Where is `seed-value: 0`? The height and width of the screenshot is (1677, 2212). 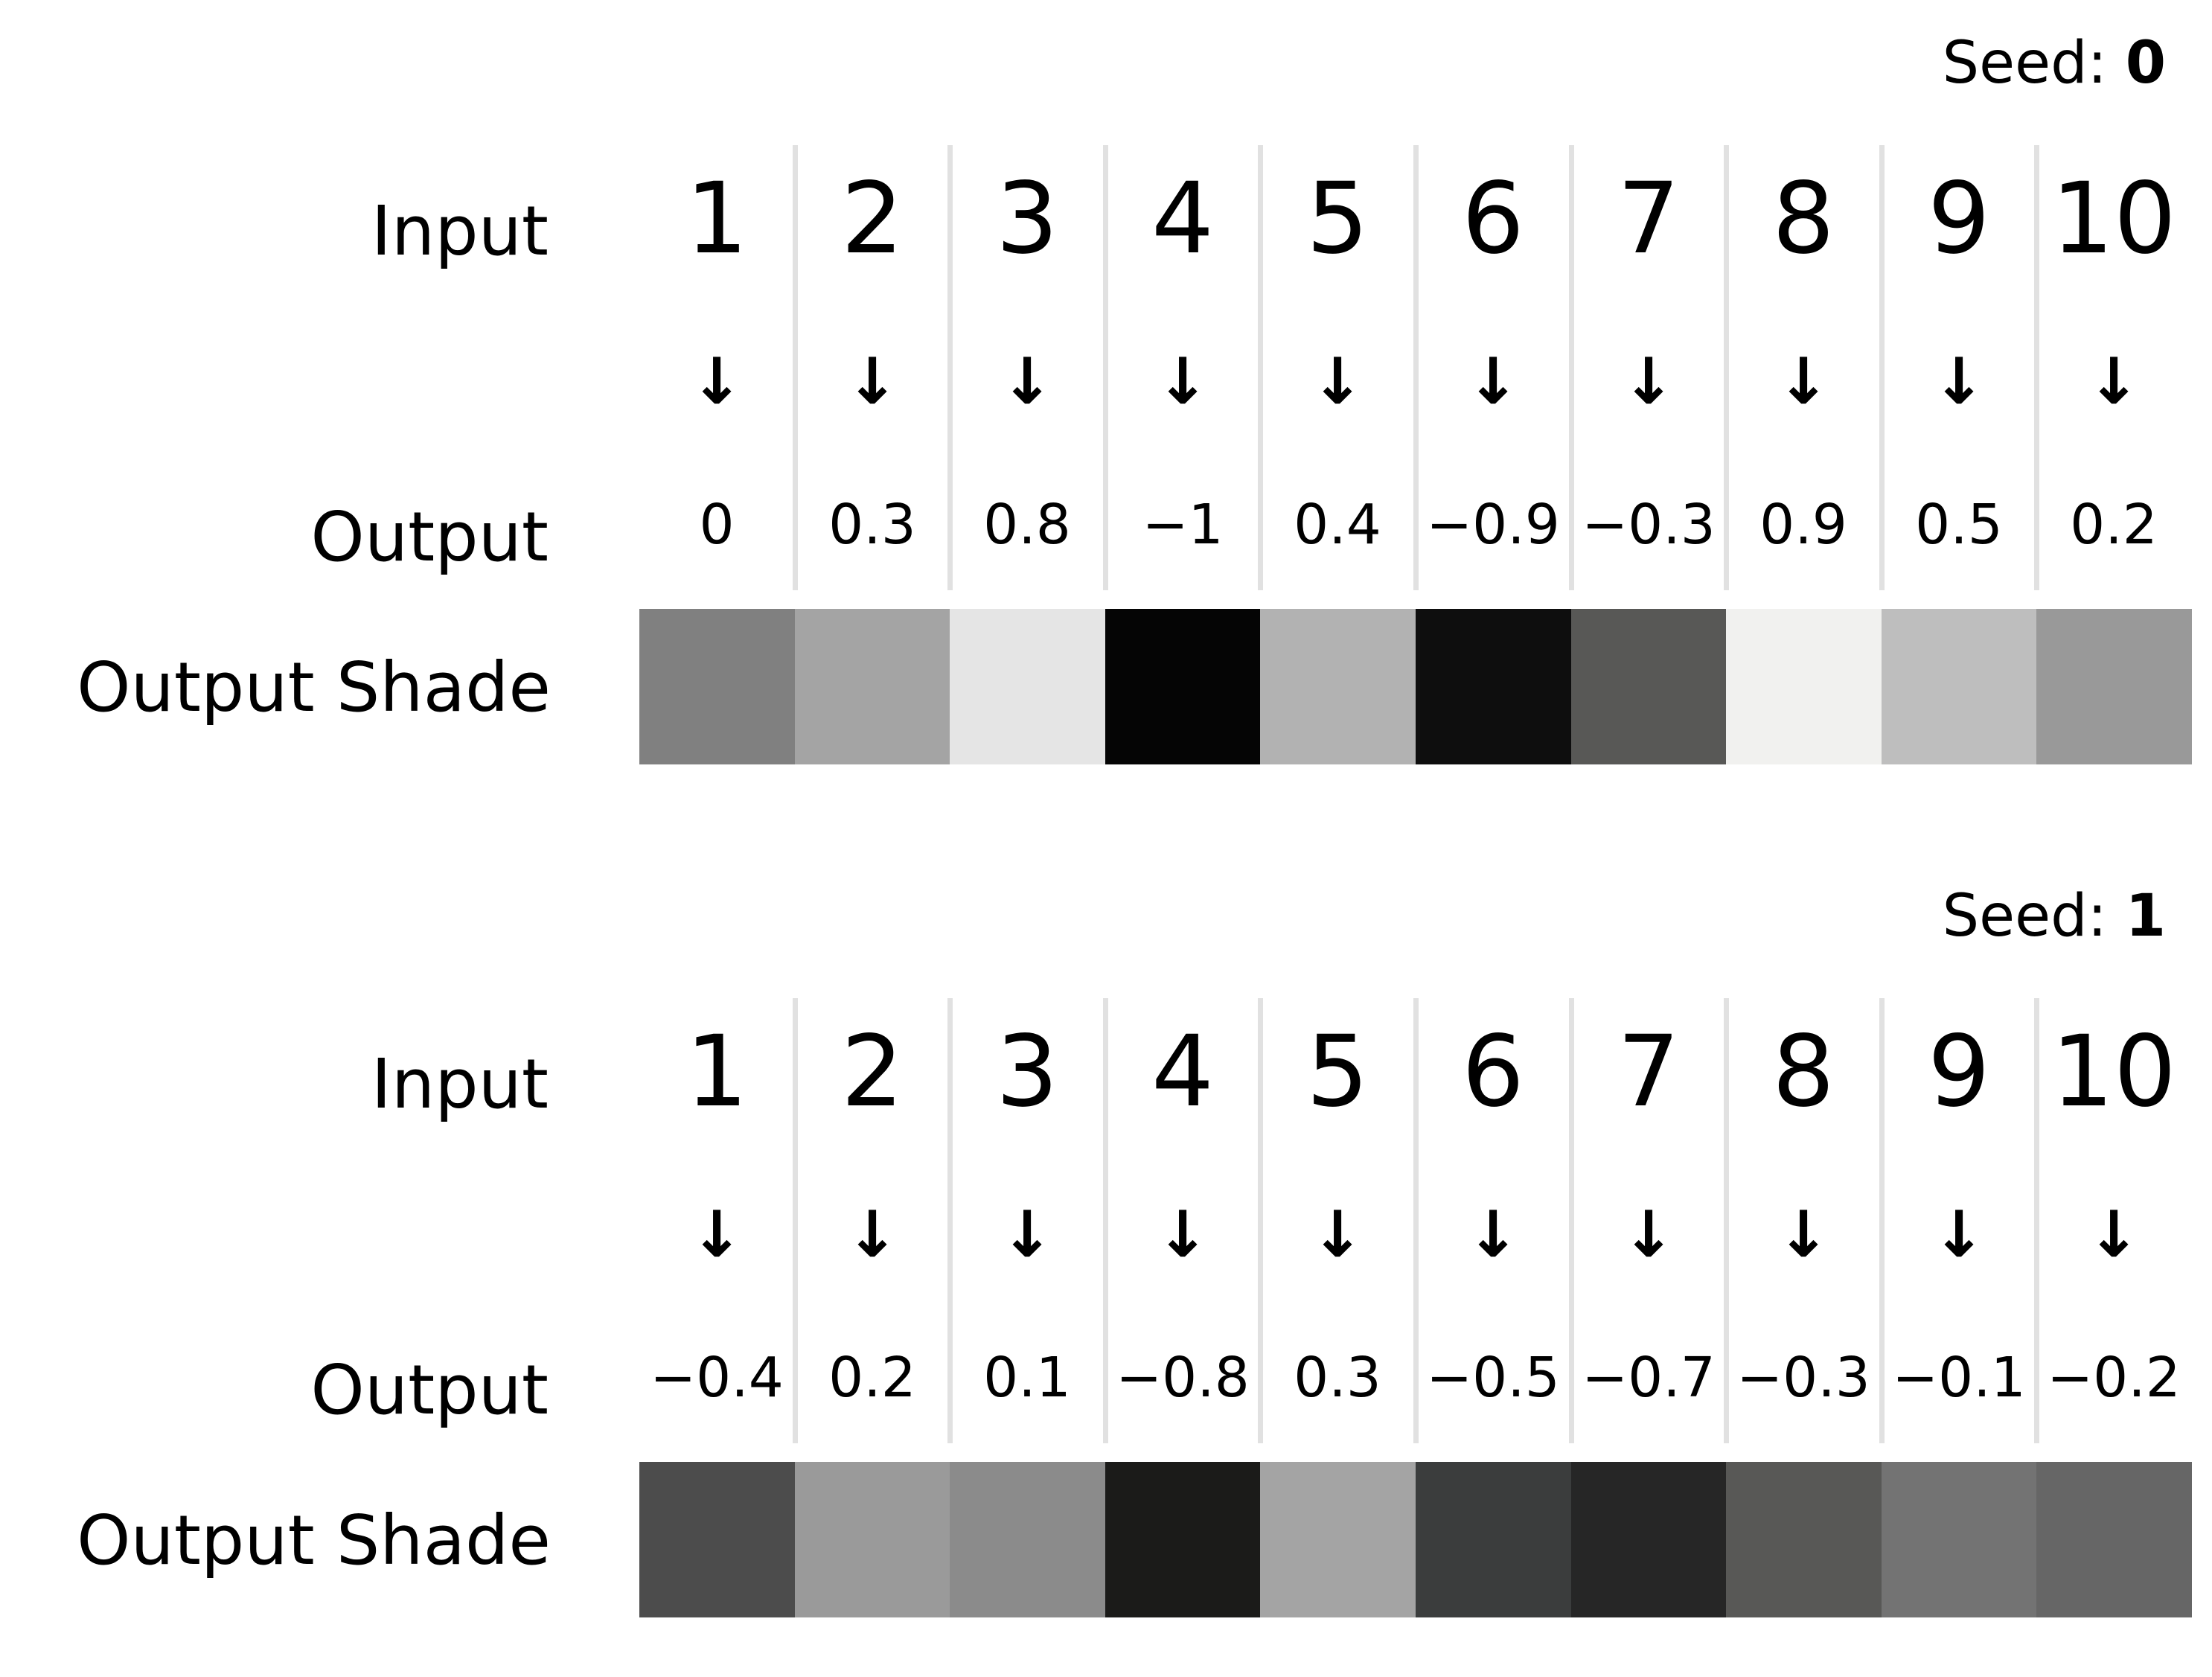 seed-value: 0 is located at coordinates (2146, 63).